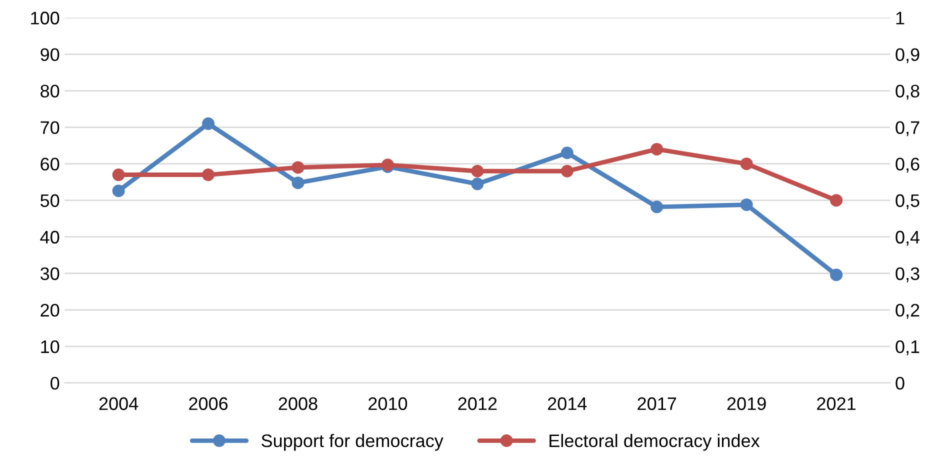 Image resolution: width=952 pixels, height=467 pixels. Describe the element at coordinates (477, 403) in the screenshot. I see `x-tick-label: 2012` at that location.